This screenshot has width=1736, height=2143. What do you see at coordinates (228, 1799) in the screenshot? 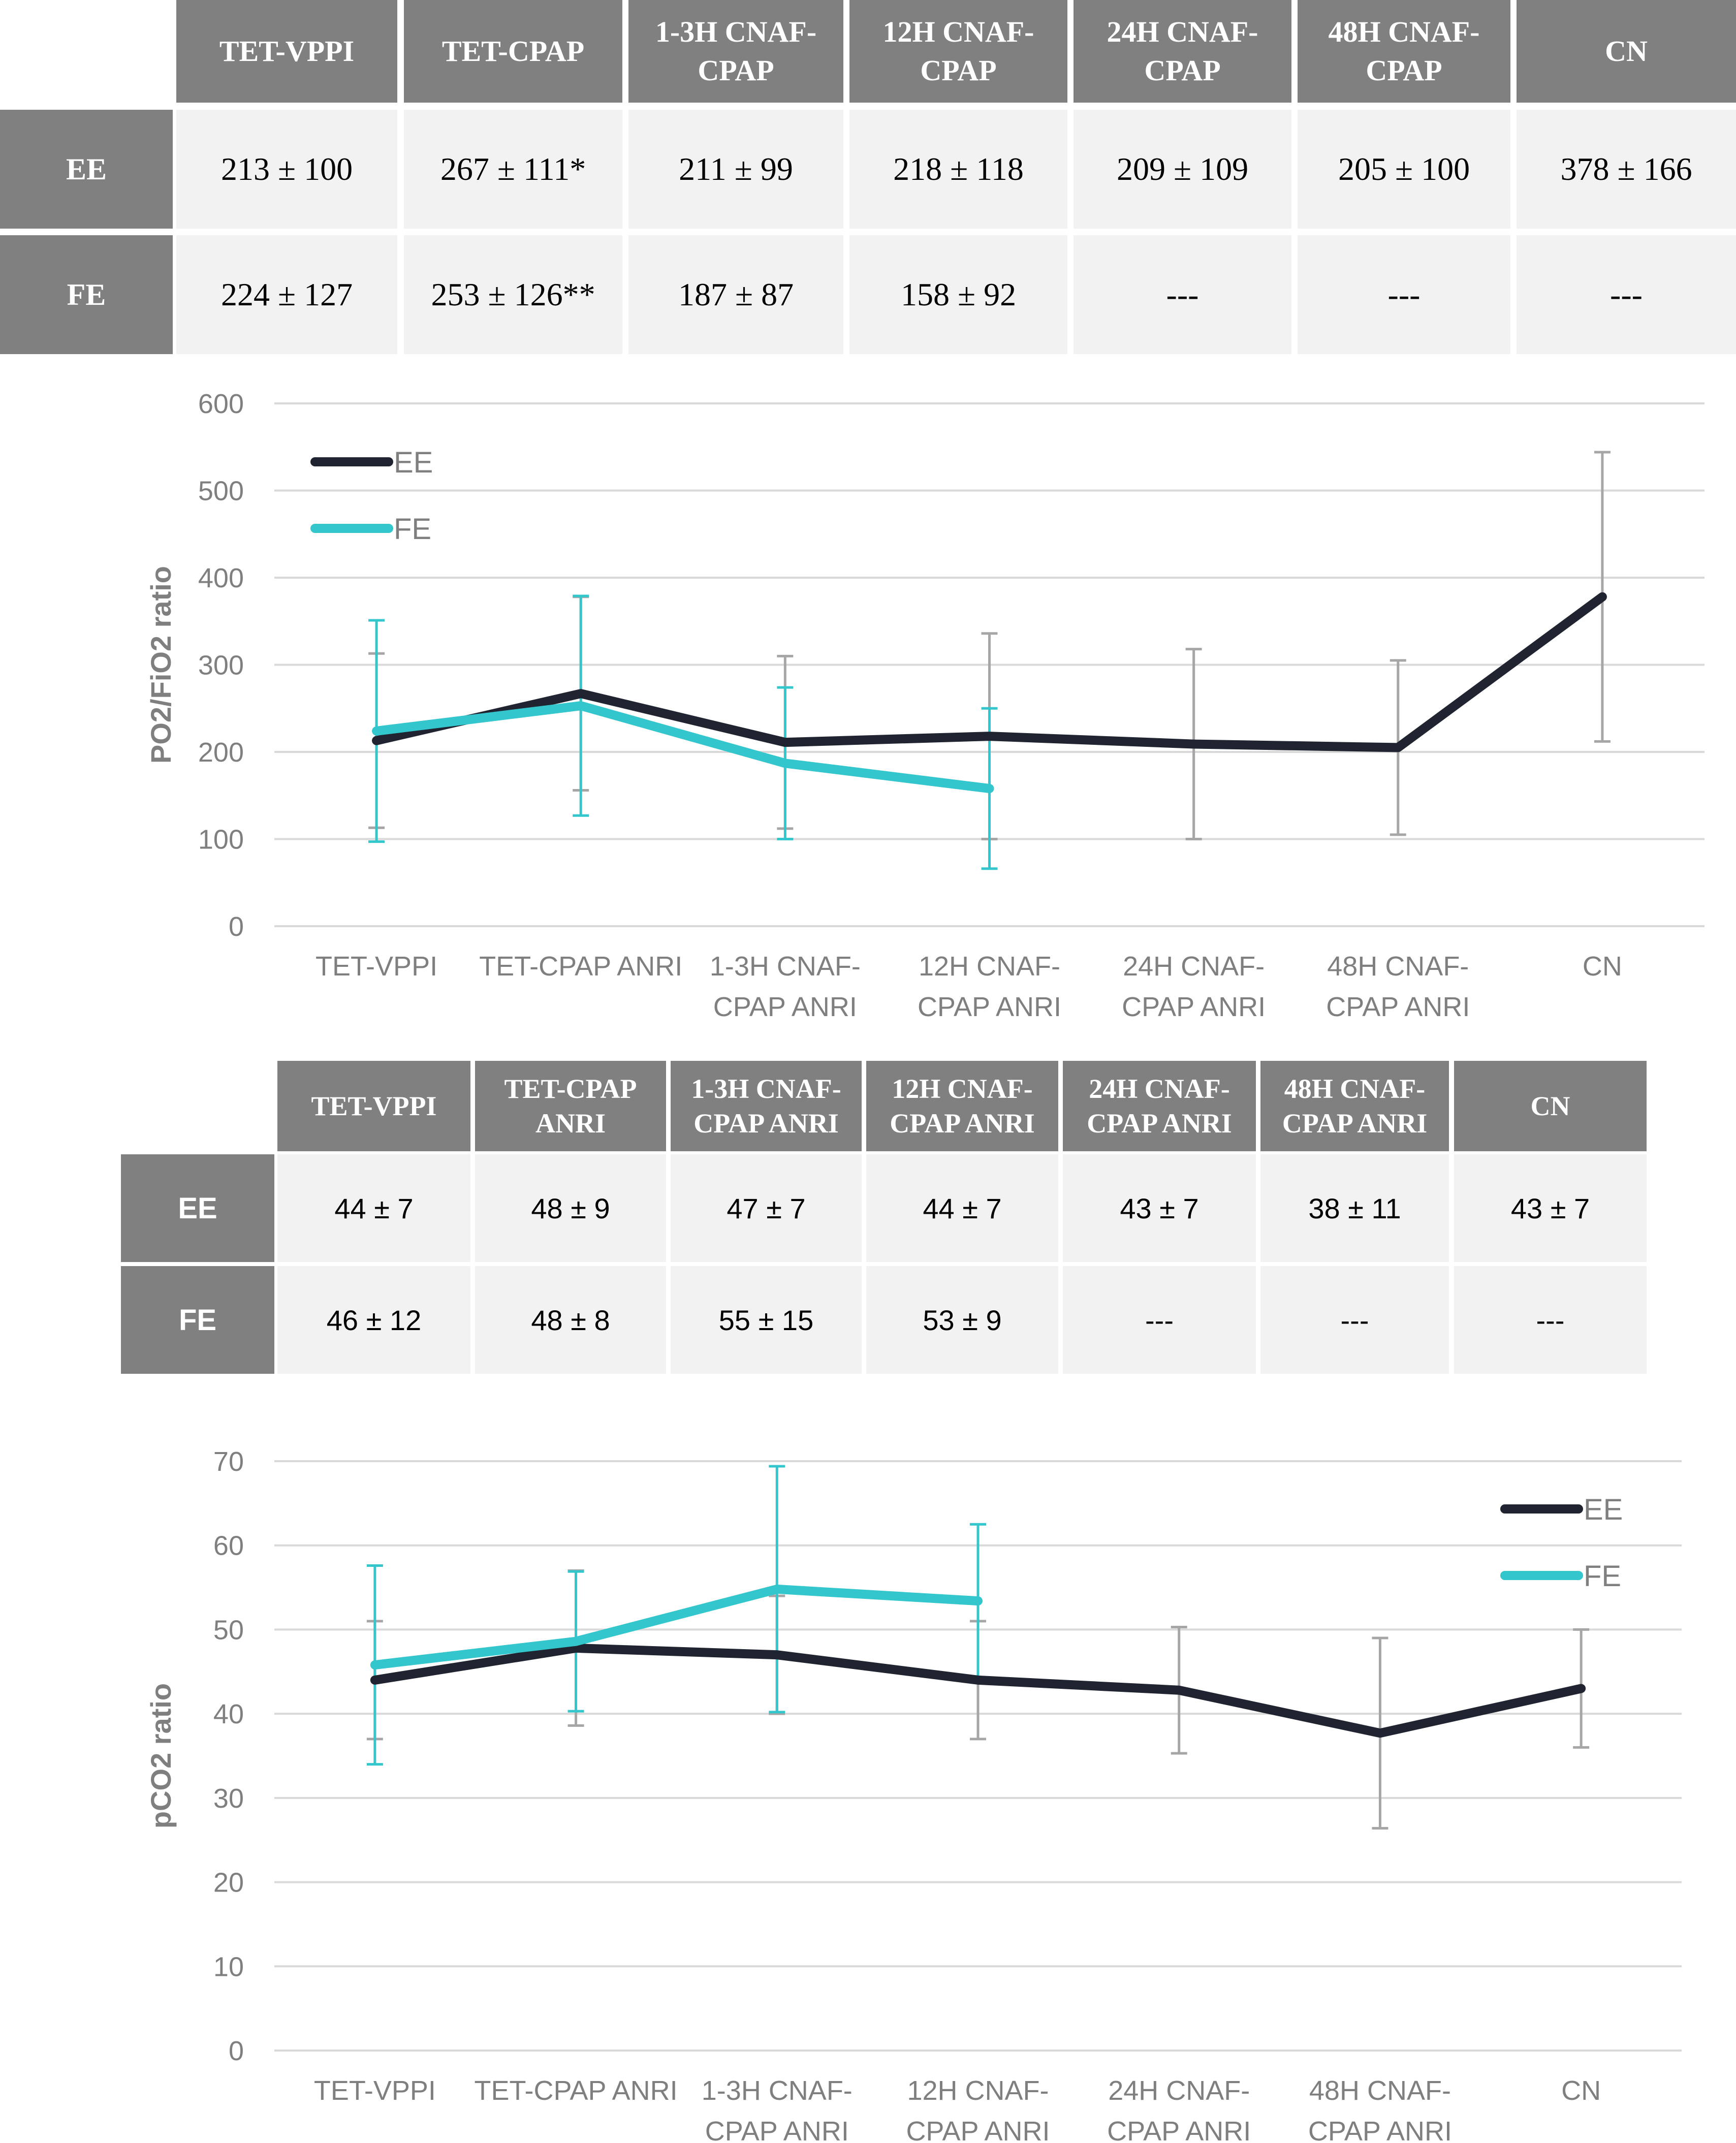
I see `y-tick-label: 30` at bounding box center [228, 1799].